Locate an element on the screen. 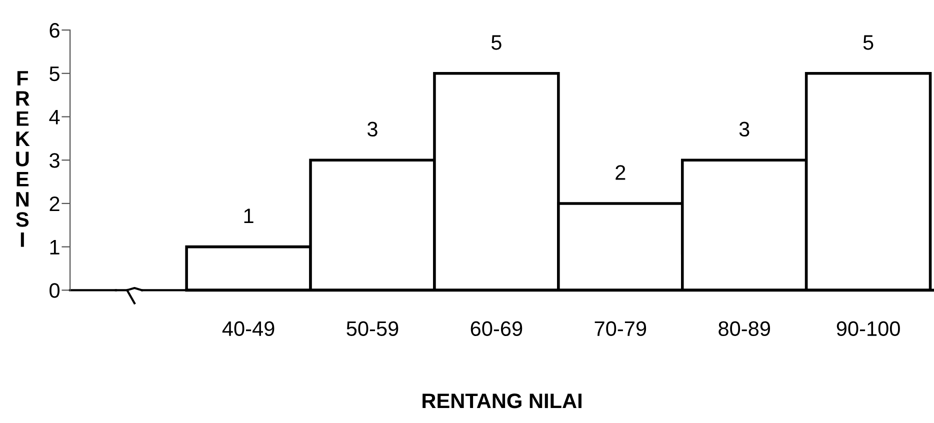  y-tick-label: 5 is located at coordinates (55, 74).